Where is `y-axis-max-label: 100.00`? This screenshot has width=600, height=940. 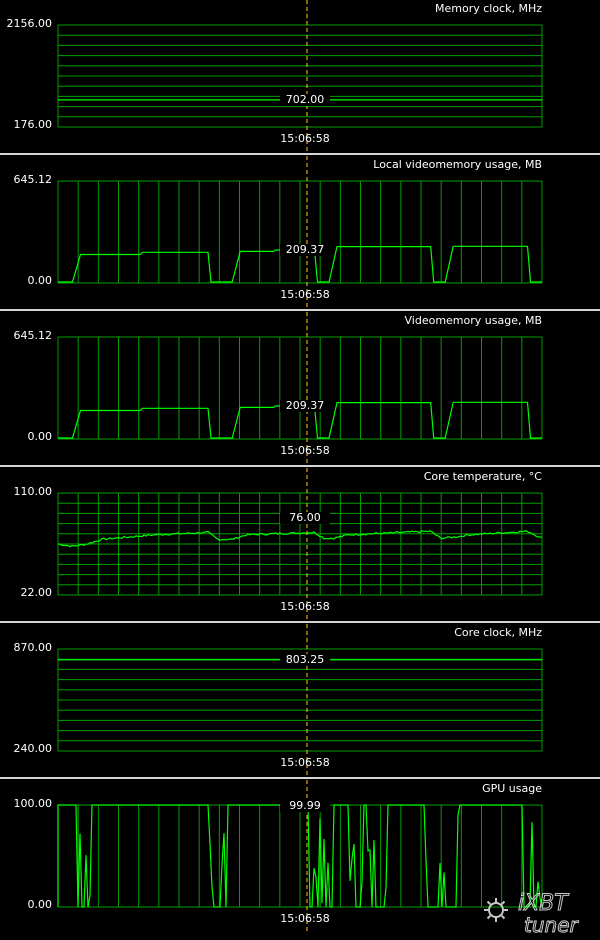
y-axis-max-label: 100.00 is located at coordinates (33, 803).